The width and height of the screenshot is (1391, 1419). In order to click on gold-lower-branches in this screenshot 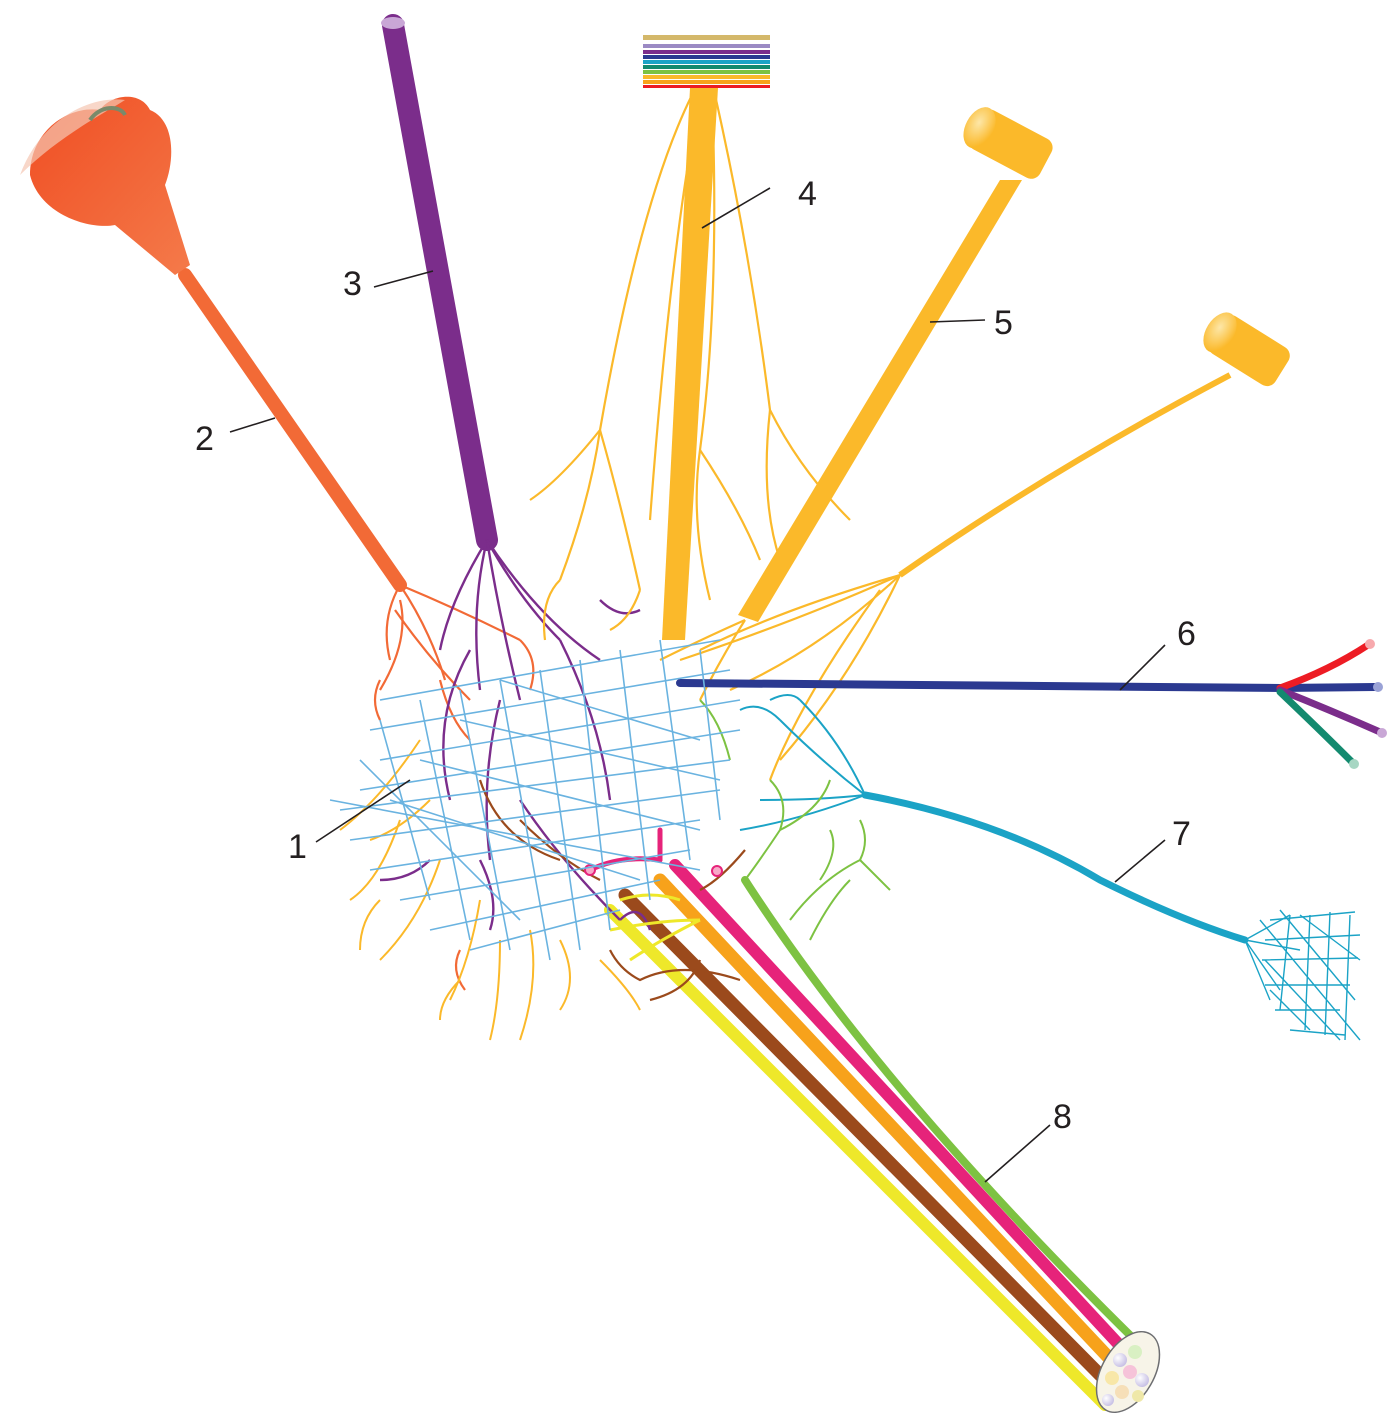, I will do `click(490, 890)`.